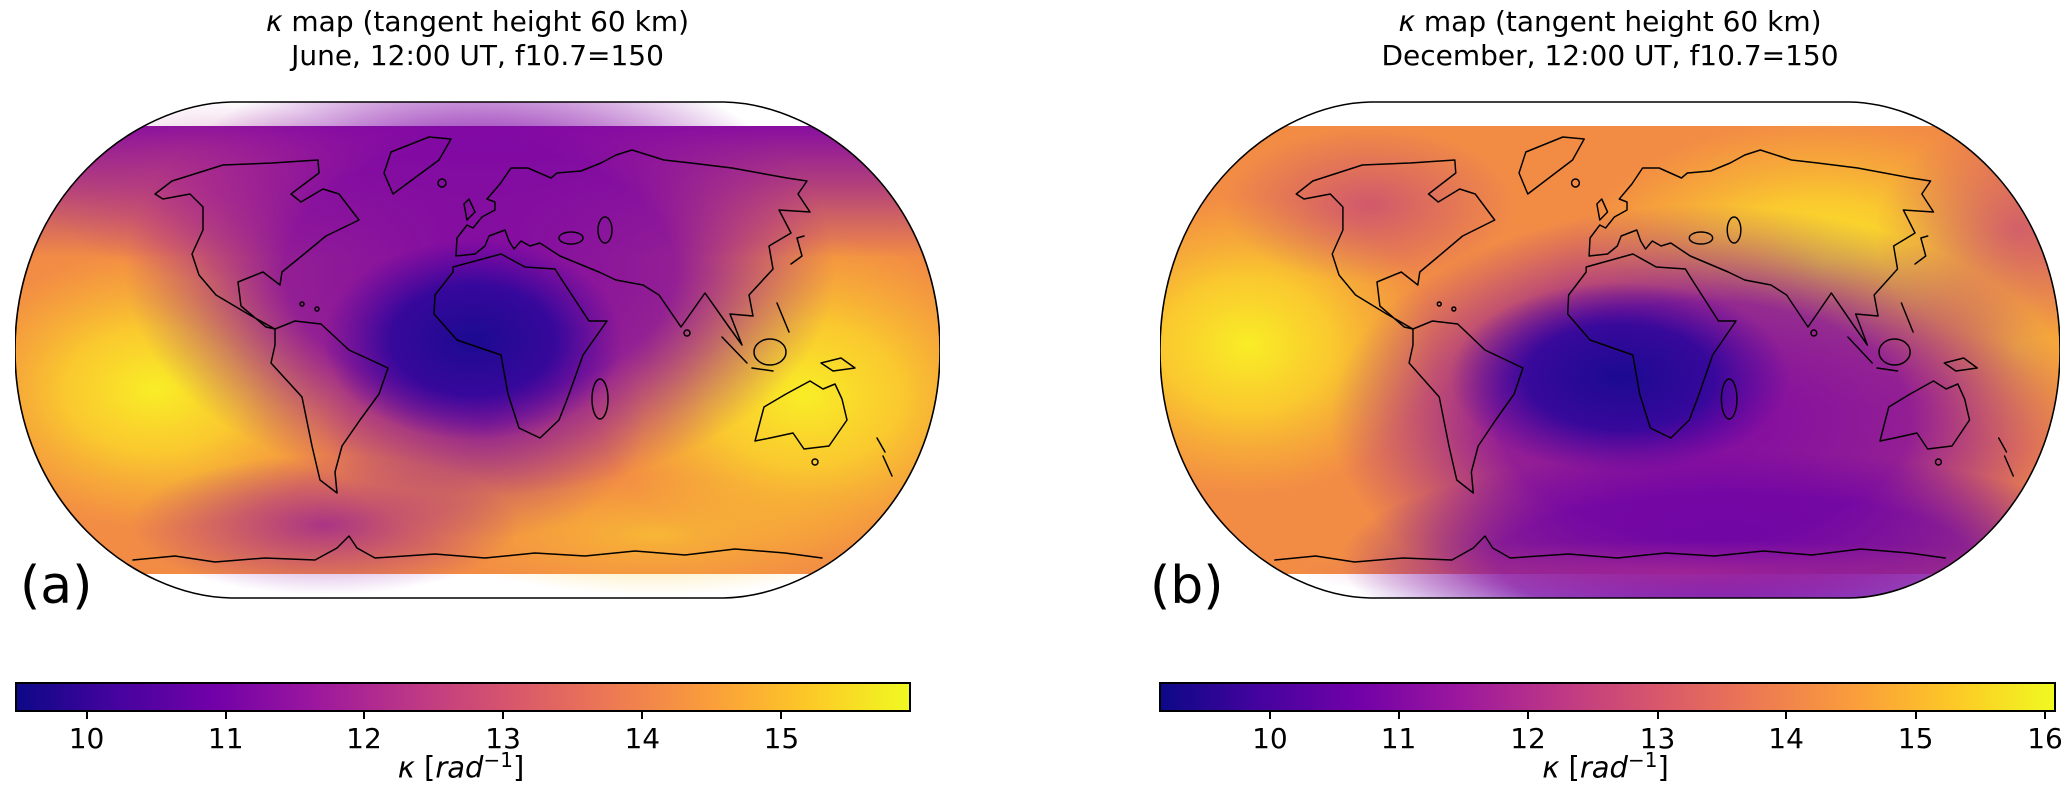  I want to click on colorbar-a-ticks: 10 11 12 13 14 15, so click(463, 741).